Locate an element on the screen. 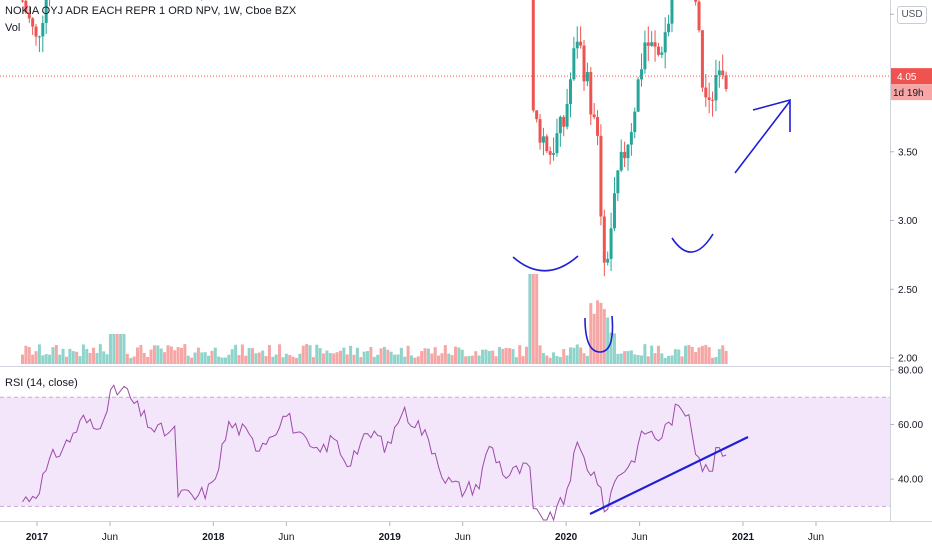  time-tick-label: 2018 is located at coordinates (213, 537).